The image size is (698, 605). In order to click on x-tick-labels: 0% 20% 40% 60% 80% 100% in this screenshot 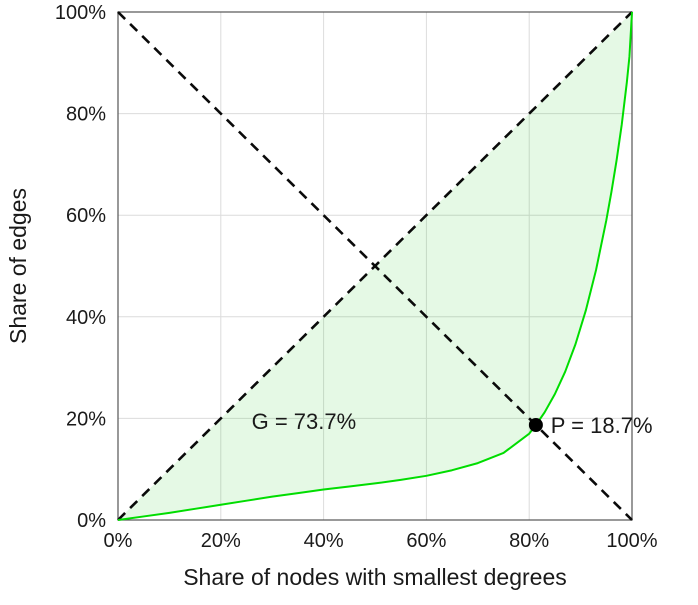, I will do `click(381, 541)`.